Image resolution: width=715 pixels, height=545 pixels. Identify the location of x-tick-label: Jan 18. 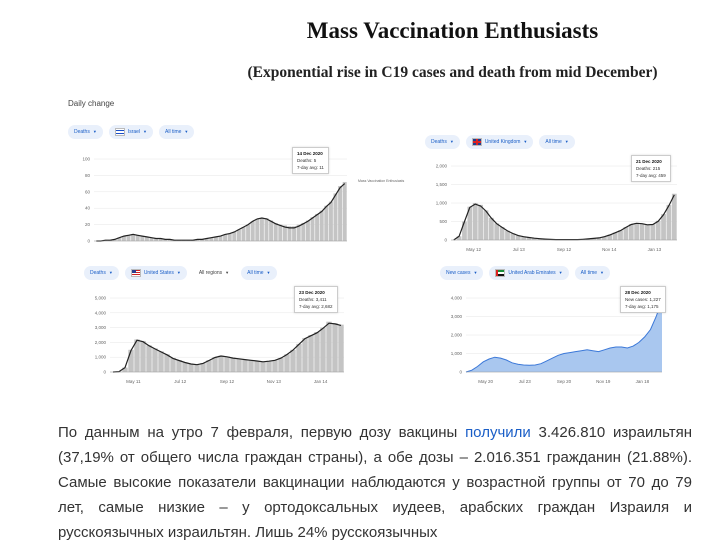
(643, 381).